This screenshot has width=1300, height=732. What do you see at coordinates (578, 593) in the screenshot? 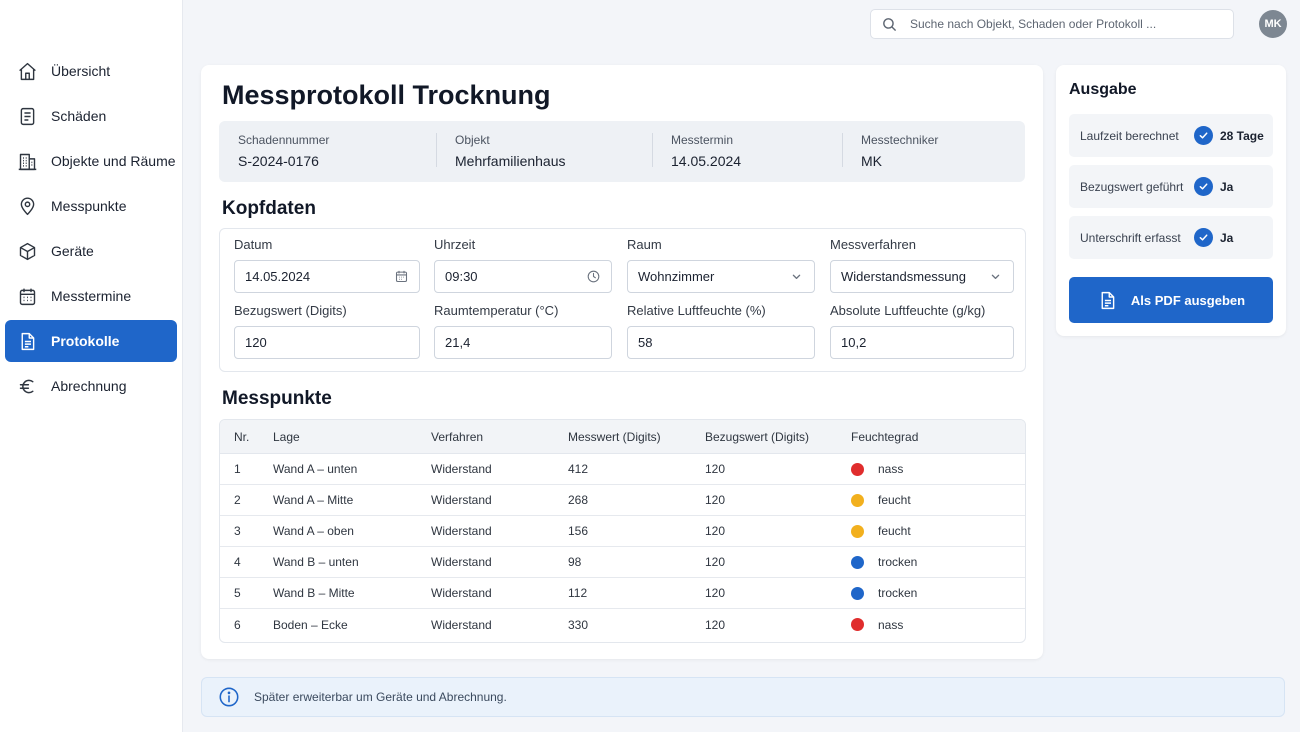
I see `cell-messwert: 112` at bounding box center [578, 593].